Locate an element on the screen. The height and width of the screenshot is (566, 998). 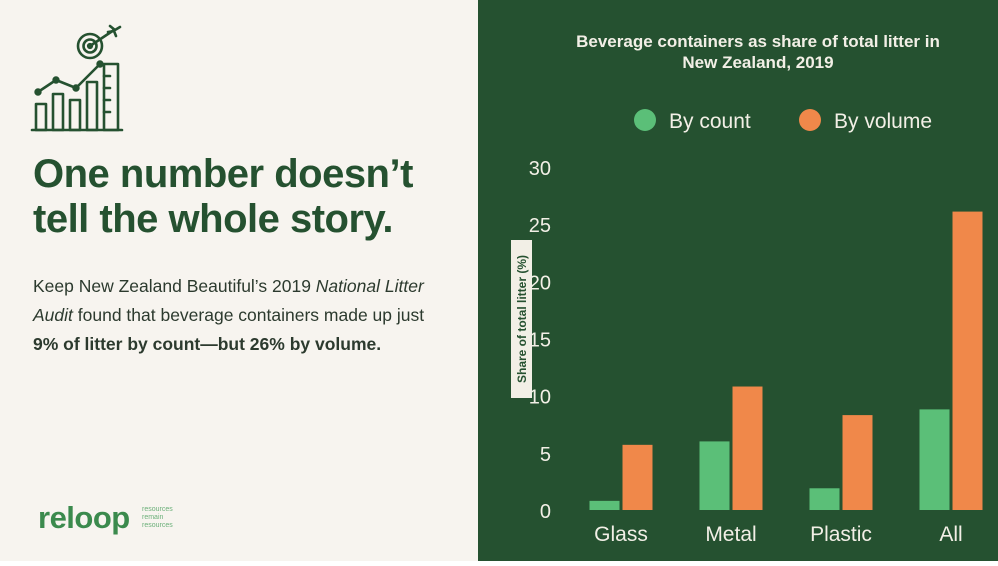
reloop-logo: reloop resources remain resources is located at coordinates (123, 520).